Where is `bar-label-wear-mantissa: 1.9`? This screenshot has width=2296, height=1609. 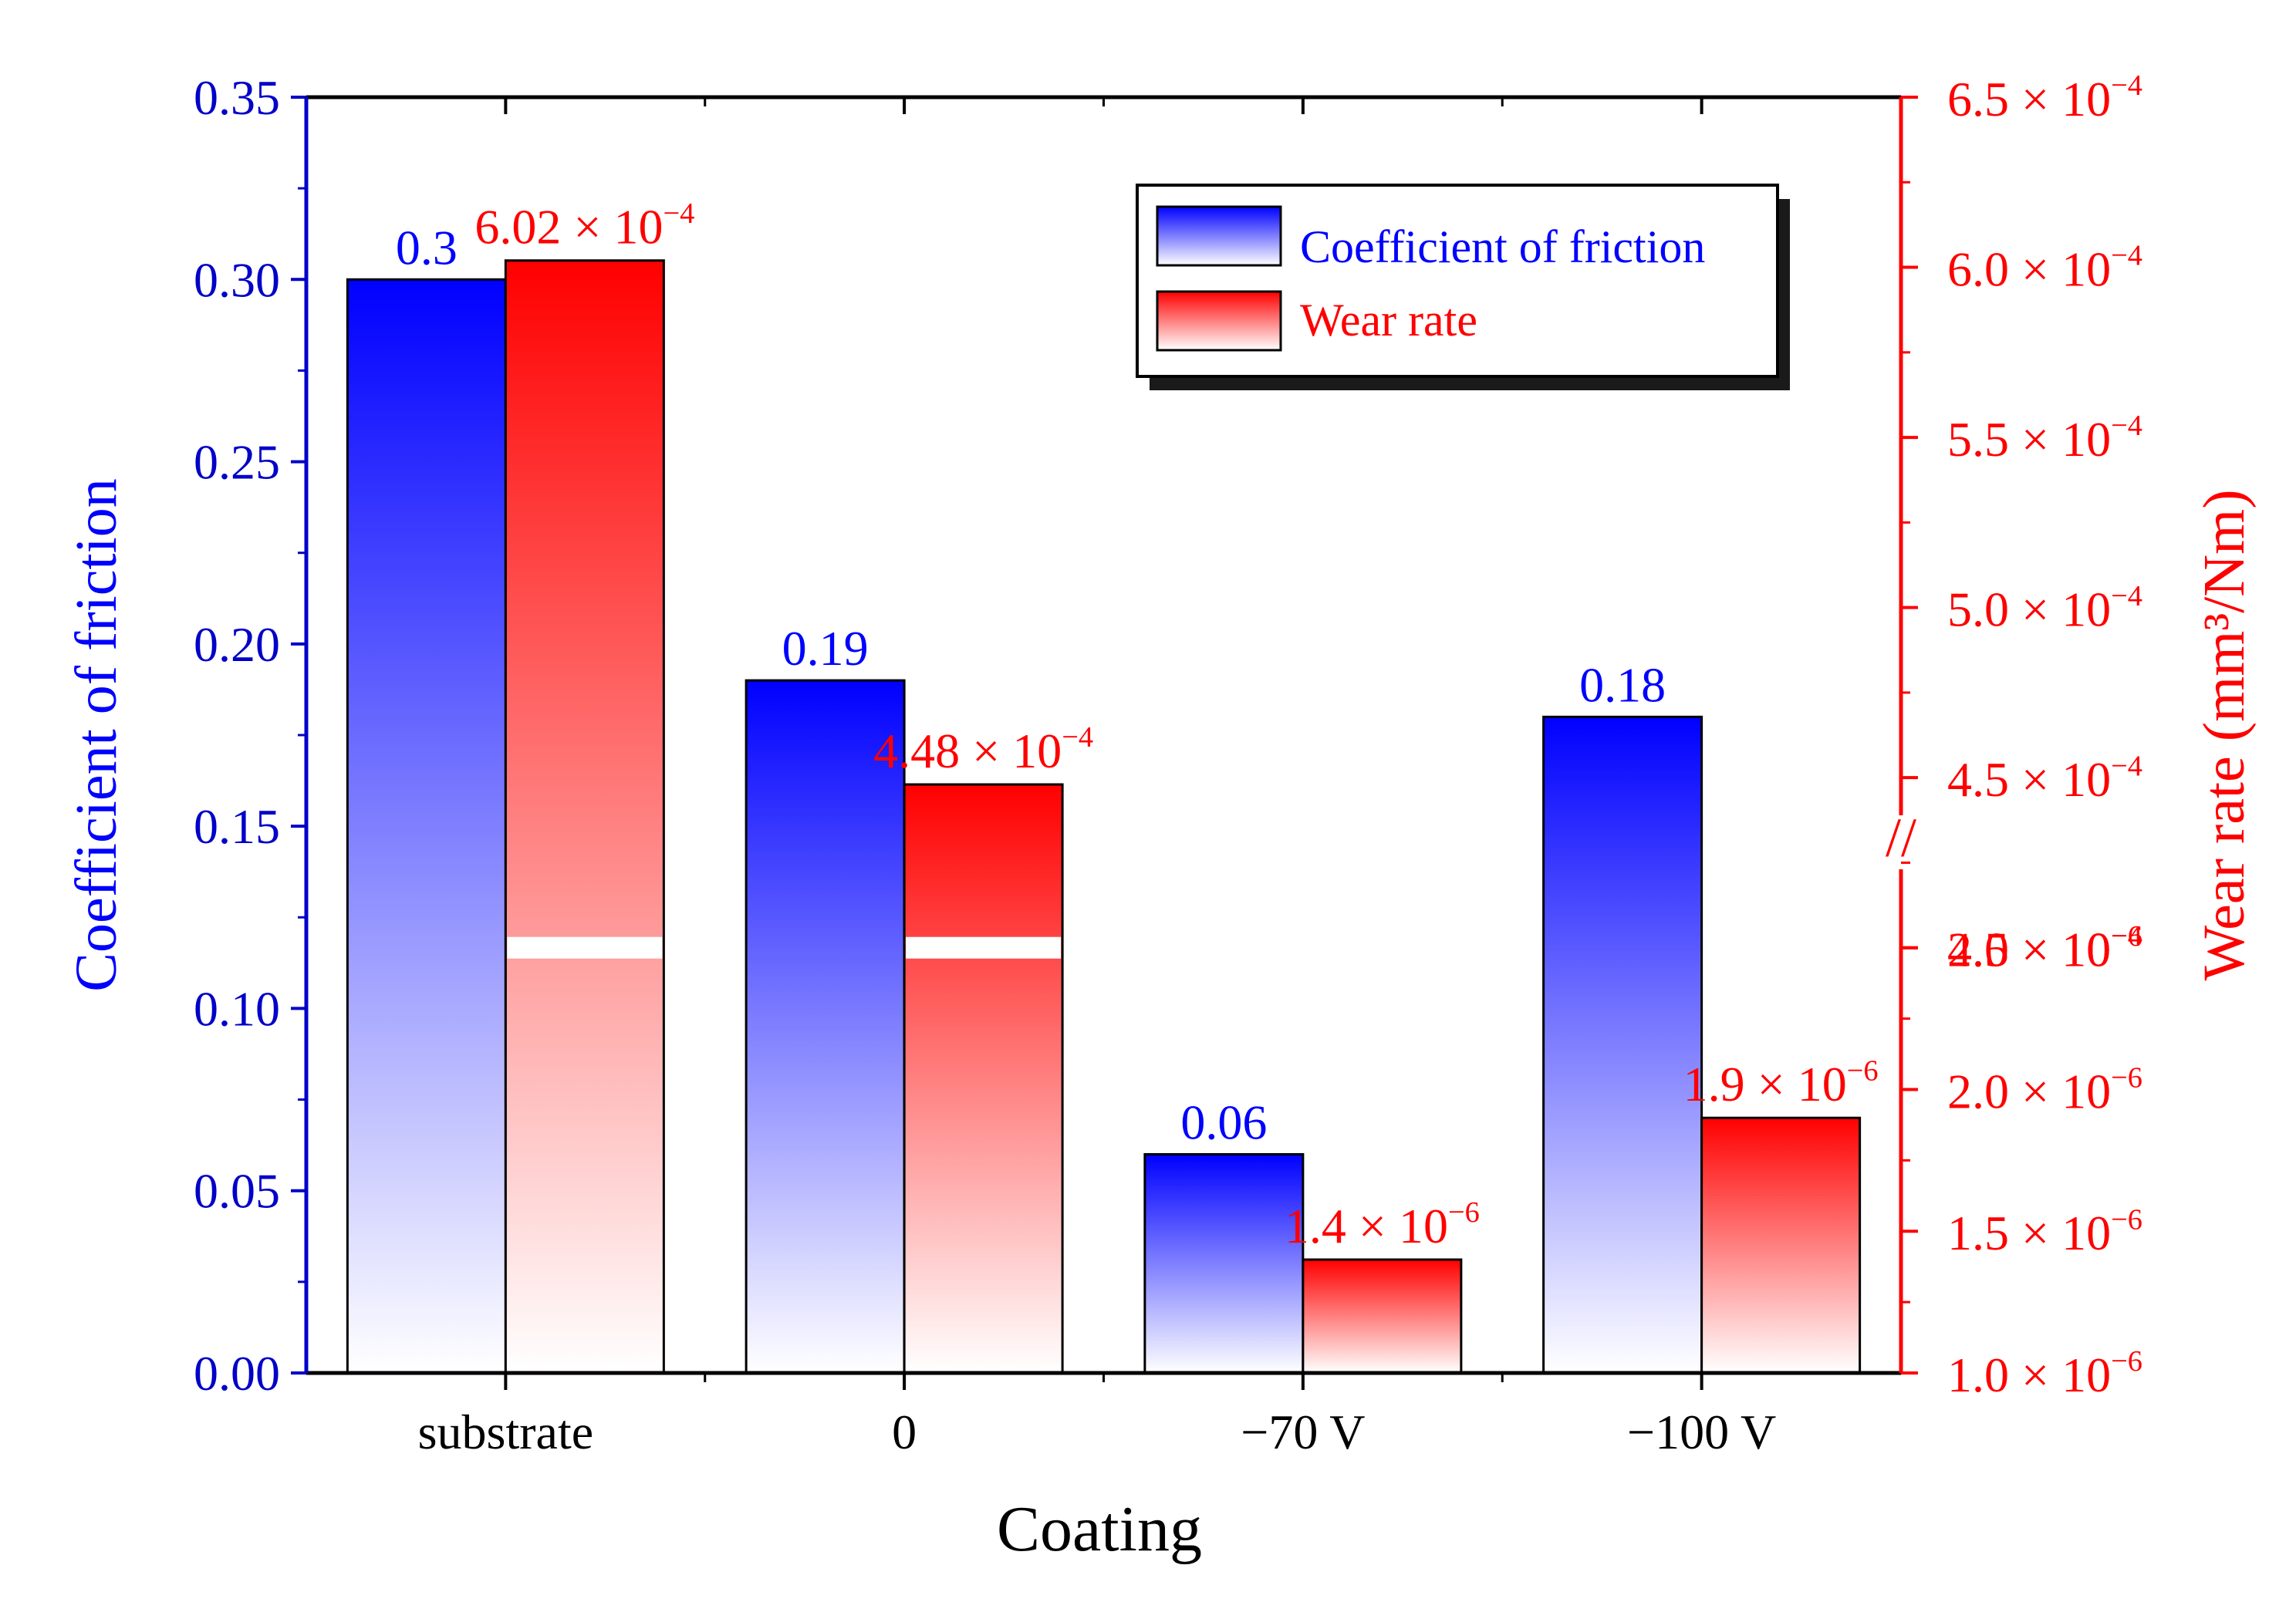
bar-label-wear-mantissa: 1.9 is located at coordinates (1714, 1084).